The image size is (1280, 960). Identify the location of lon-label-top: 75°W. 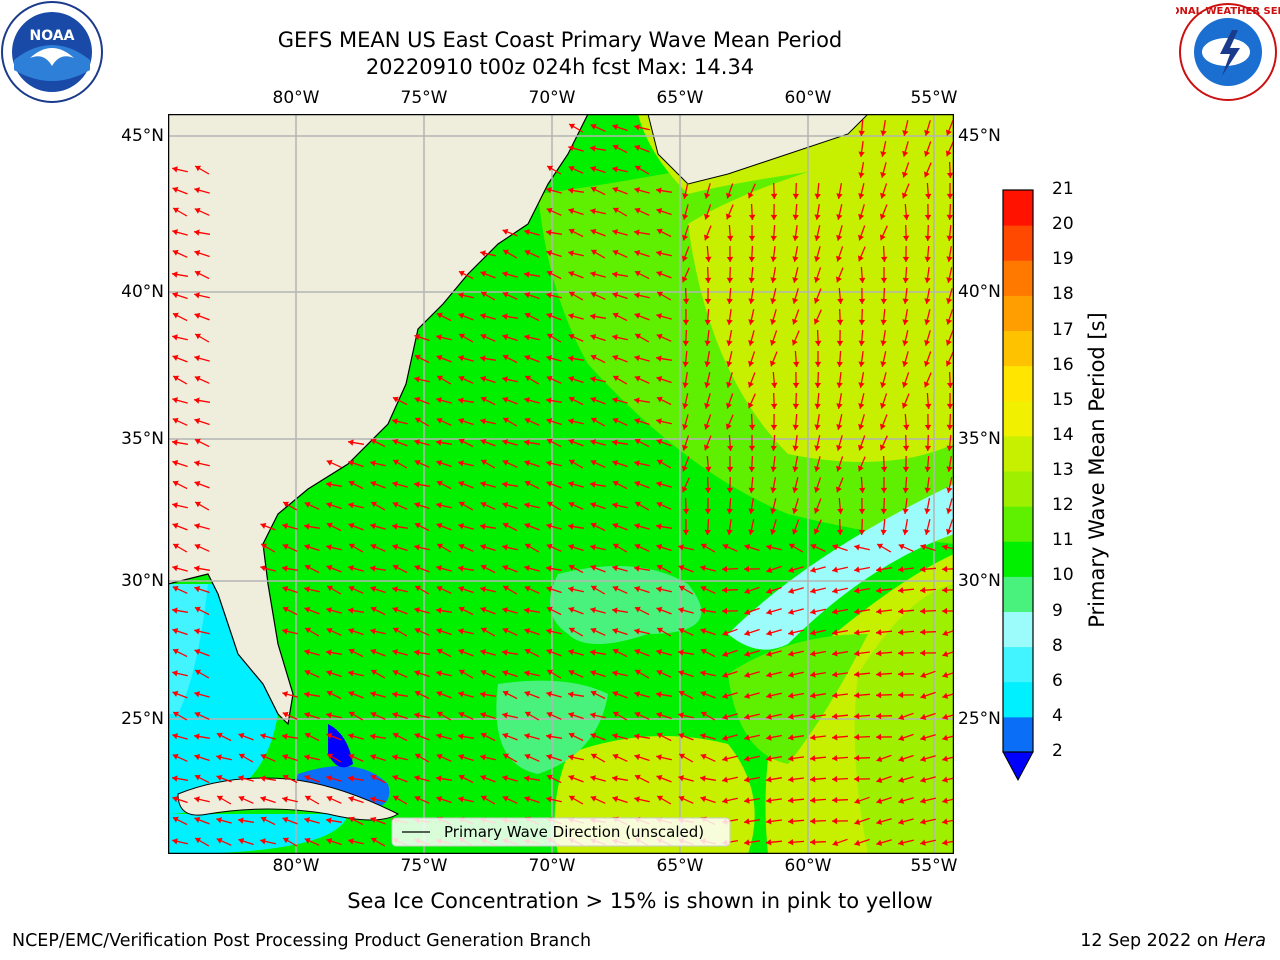
(424, 98).